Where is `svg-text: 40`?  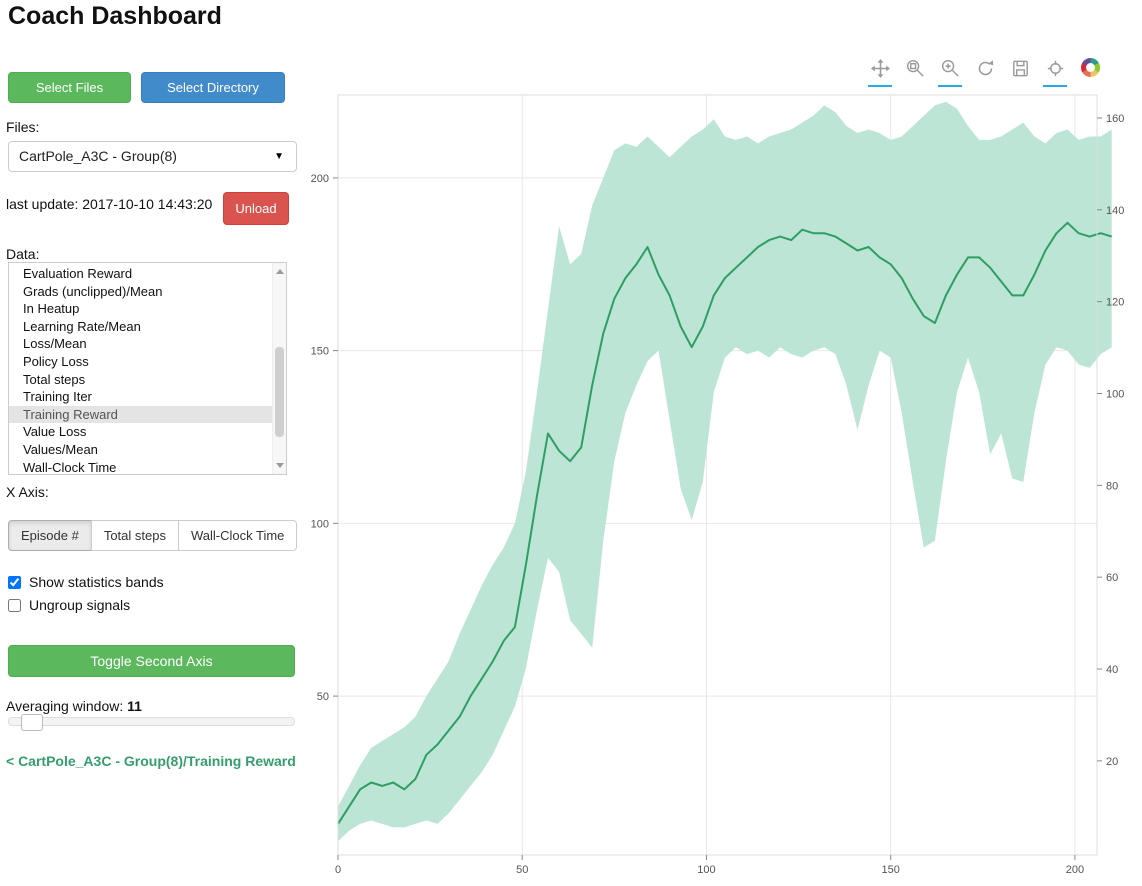 svg-text: 40 is located at coordinates (1112, 670).